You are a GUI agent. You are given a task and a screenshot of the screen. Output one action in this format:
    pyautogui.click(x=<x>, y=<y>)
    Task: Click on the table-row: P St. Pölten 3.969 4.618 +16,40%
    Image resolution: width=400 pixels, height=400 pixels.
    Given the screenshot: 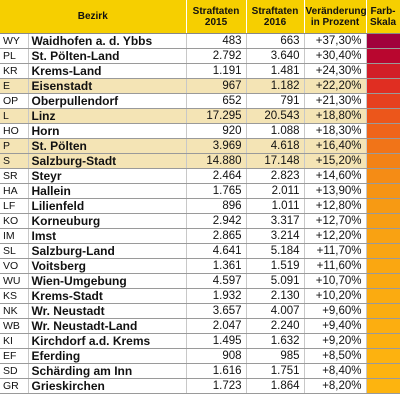 What is the action you would take?
    pyautogui.click(x=200, y=146)
    